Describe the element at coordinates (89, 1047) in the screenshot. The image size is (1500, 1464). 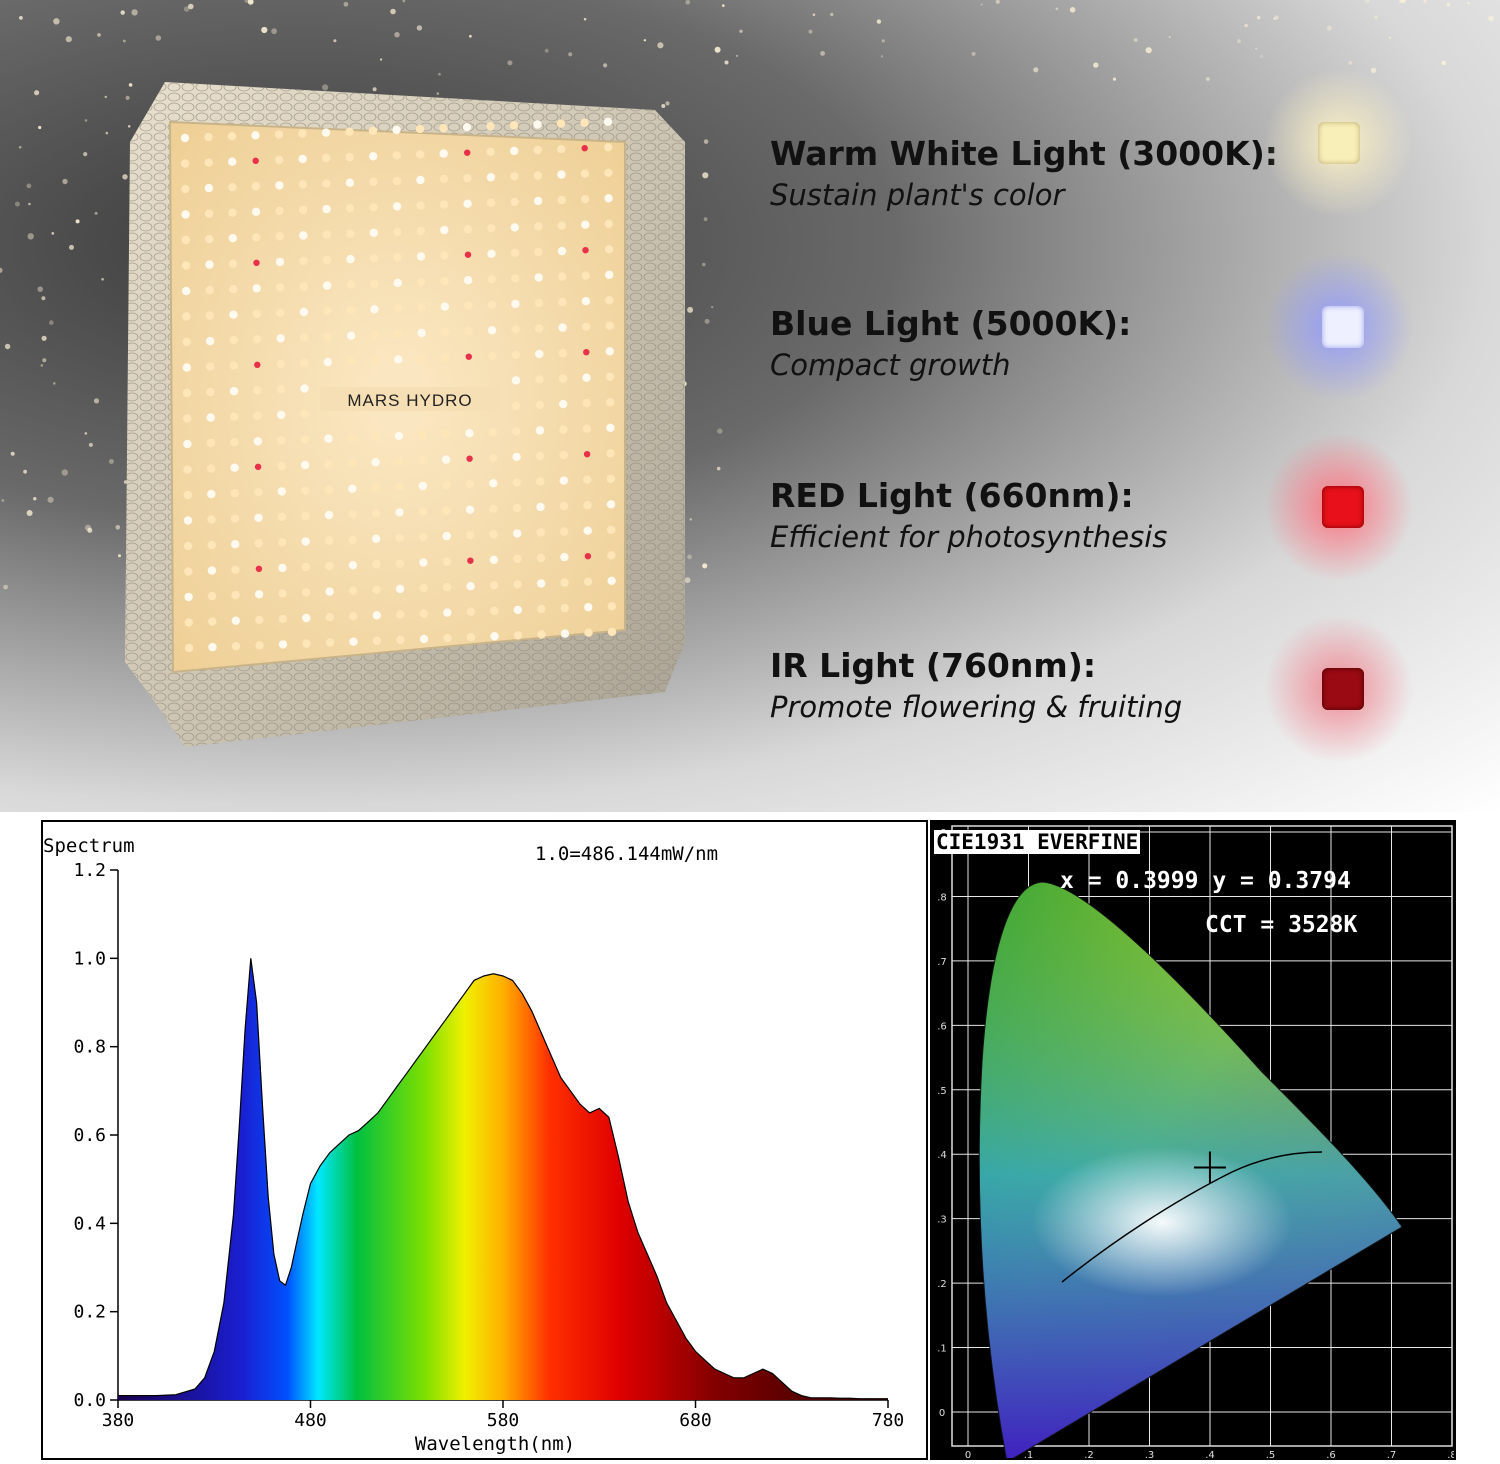
I see `y-tick-label: 0.8` at that location.